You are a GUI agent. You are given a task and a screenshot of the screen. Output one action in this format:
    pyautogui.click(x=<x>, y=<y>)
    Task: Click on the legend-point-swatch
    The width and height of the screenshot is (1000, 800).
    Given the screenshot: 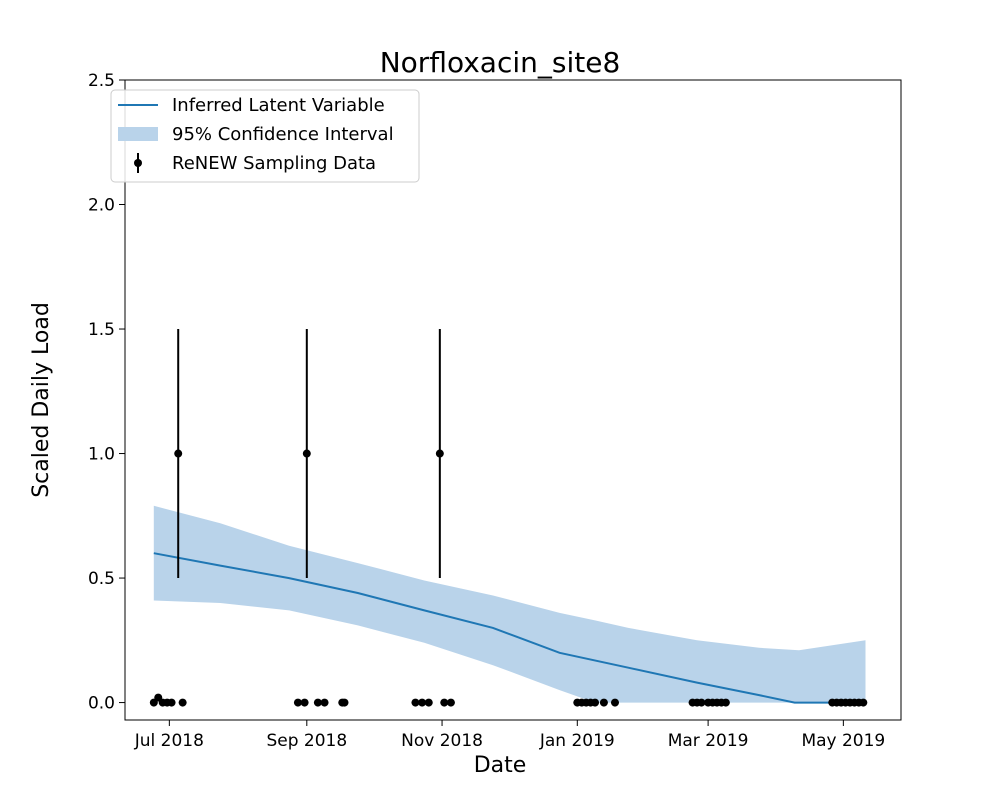 What is the action you would take?
    pyautogui.click(x=138, y=163)
    